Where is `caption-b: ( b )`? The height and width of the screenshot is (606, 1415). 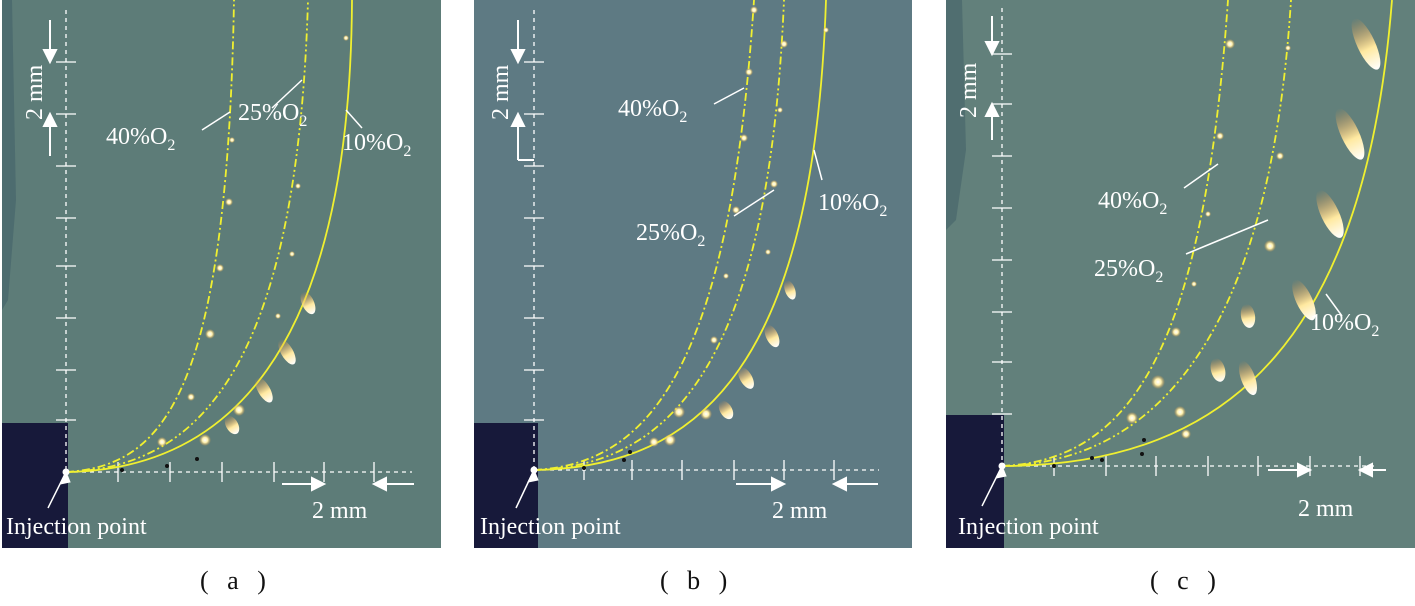
caption-b: ( b ) is located at coordinates (697, 580).